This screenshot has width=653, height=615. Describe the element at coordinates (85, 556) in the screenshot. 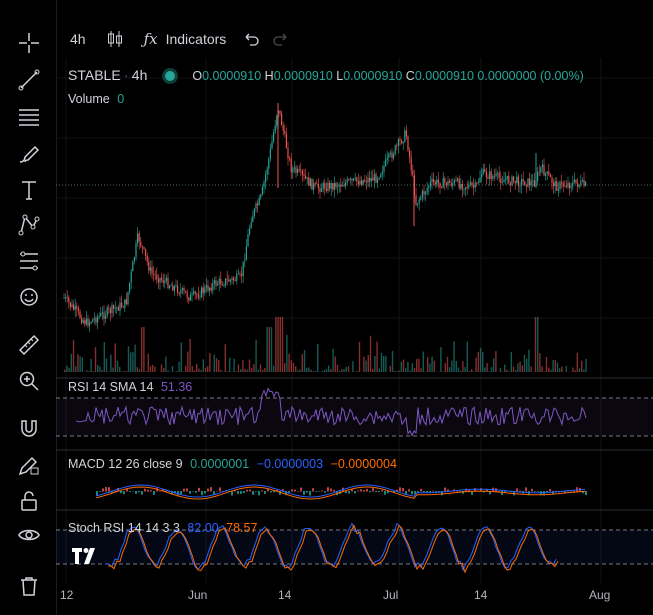

I see `tradingview-logo` at that location.